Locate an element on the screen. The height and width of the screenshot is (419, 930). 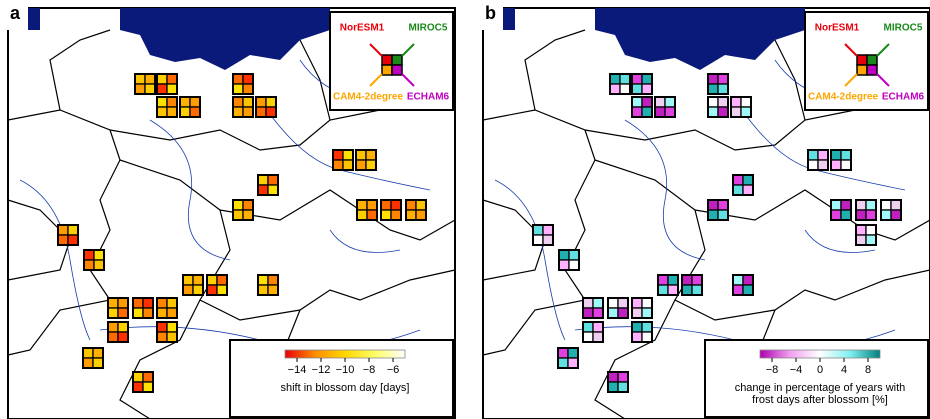
inset-label: CAM4-2degree is located at coordinates (368, 97).